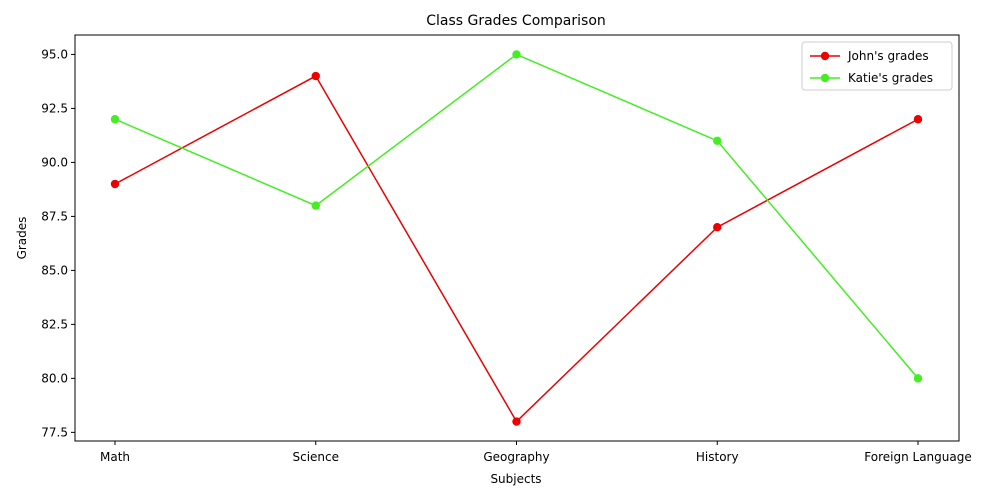 The height and width of the screenshot is (500, 1000). I want to click on legend-label: John's grades, so click(888, 56).